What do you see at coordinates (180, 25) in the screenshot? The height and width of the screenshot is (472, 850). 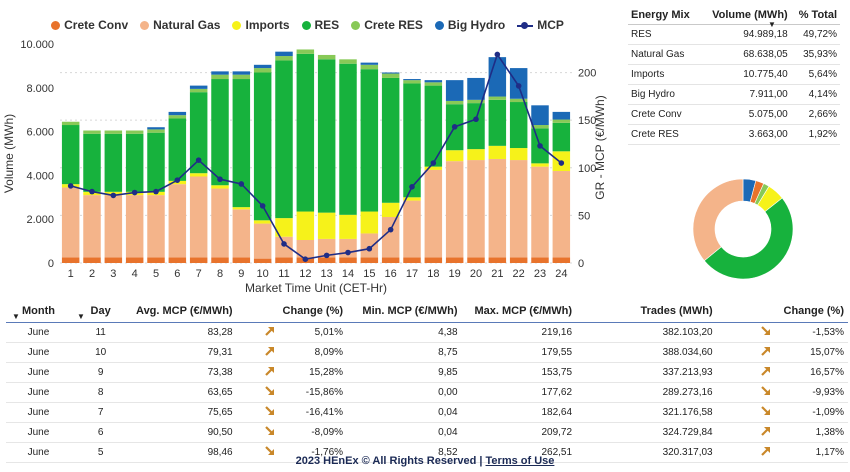 I see `legend-item: Natural Gas` at bounding box center [180, 25].